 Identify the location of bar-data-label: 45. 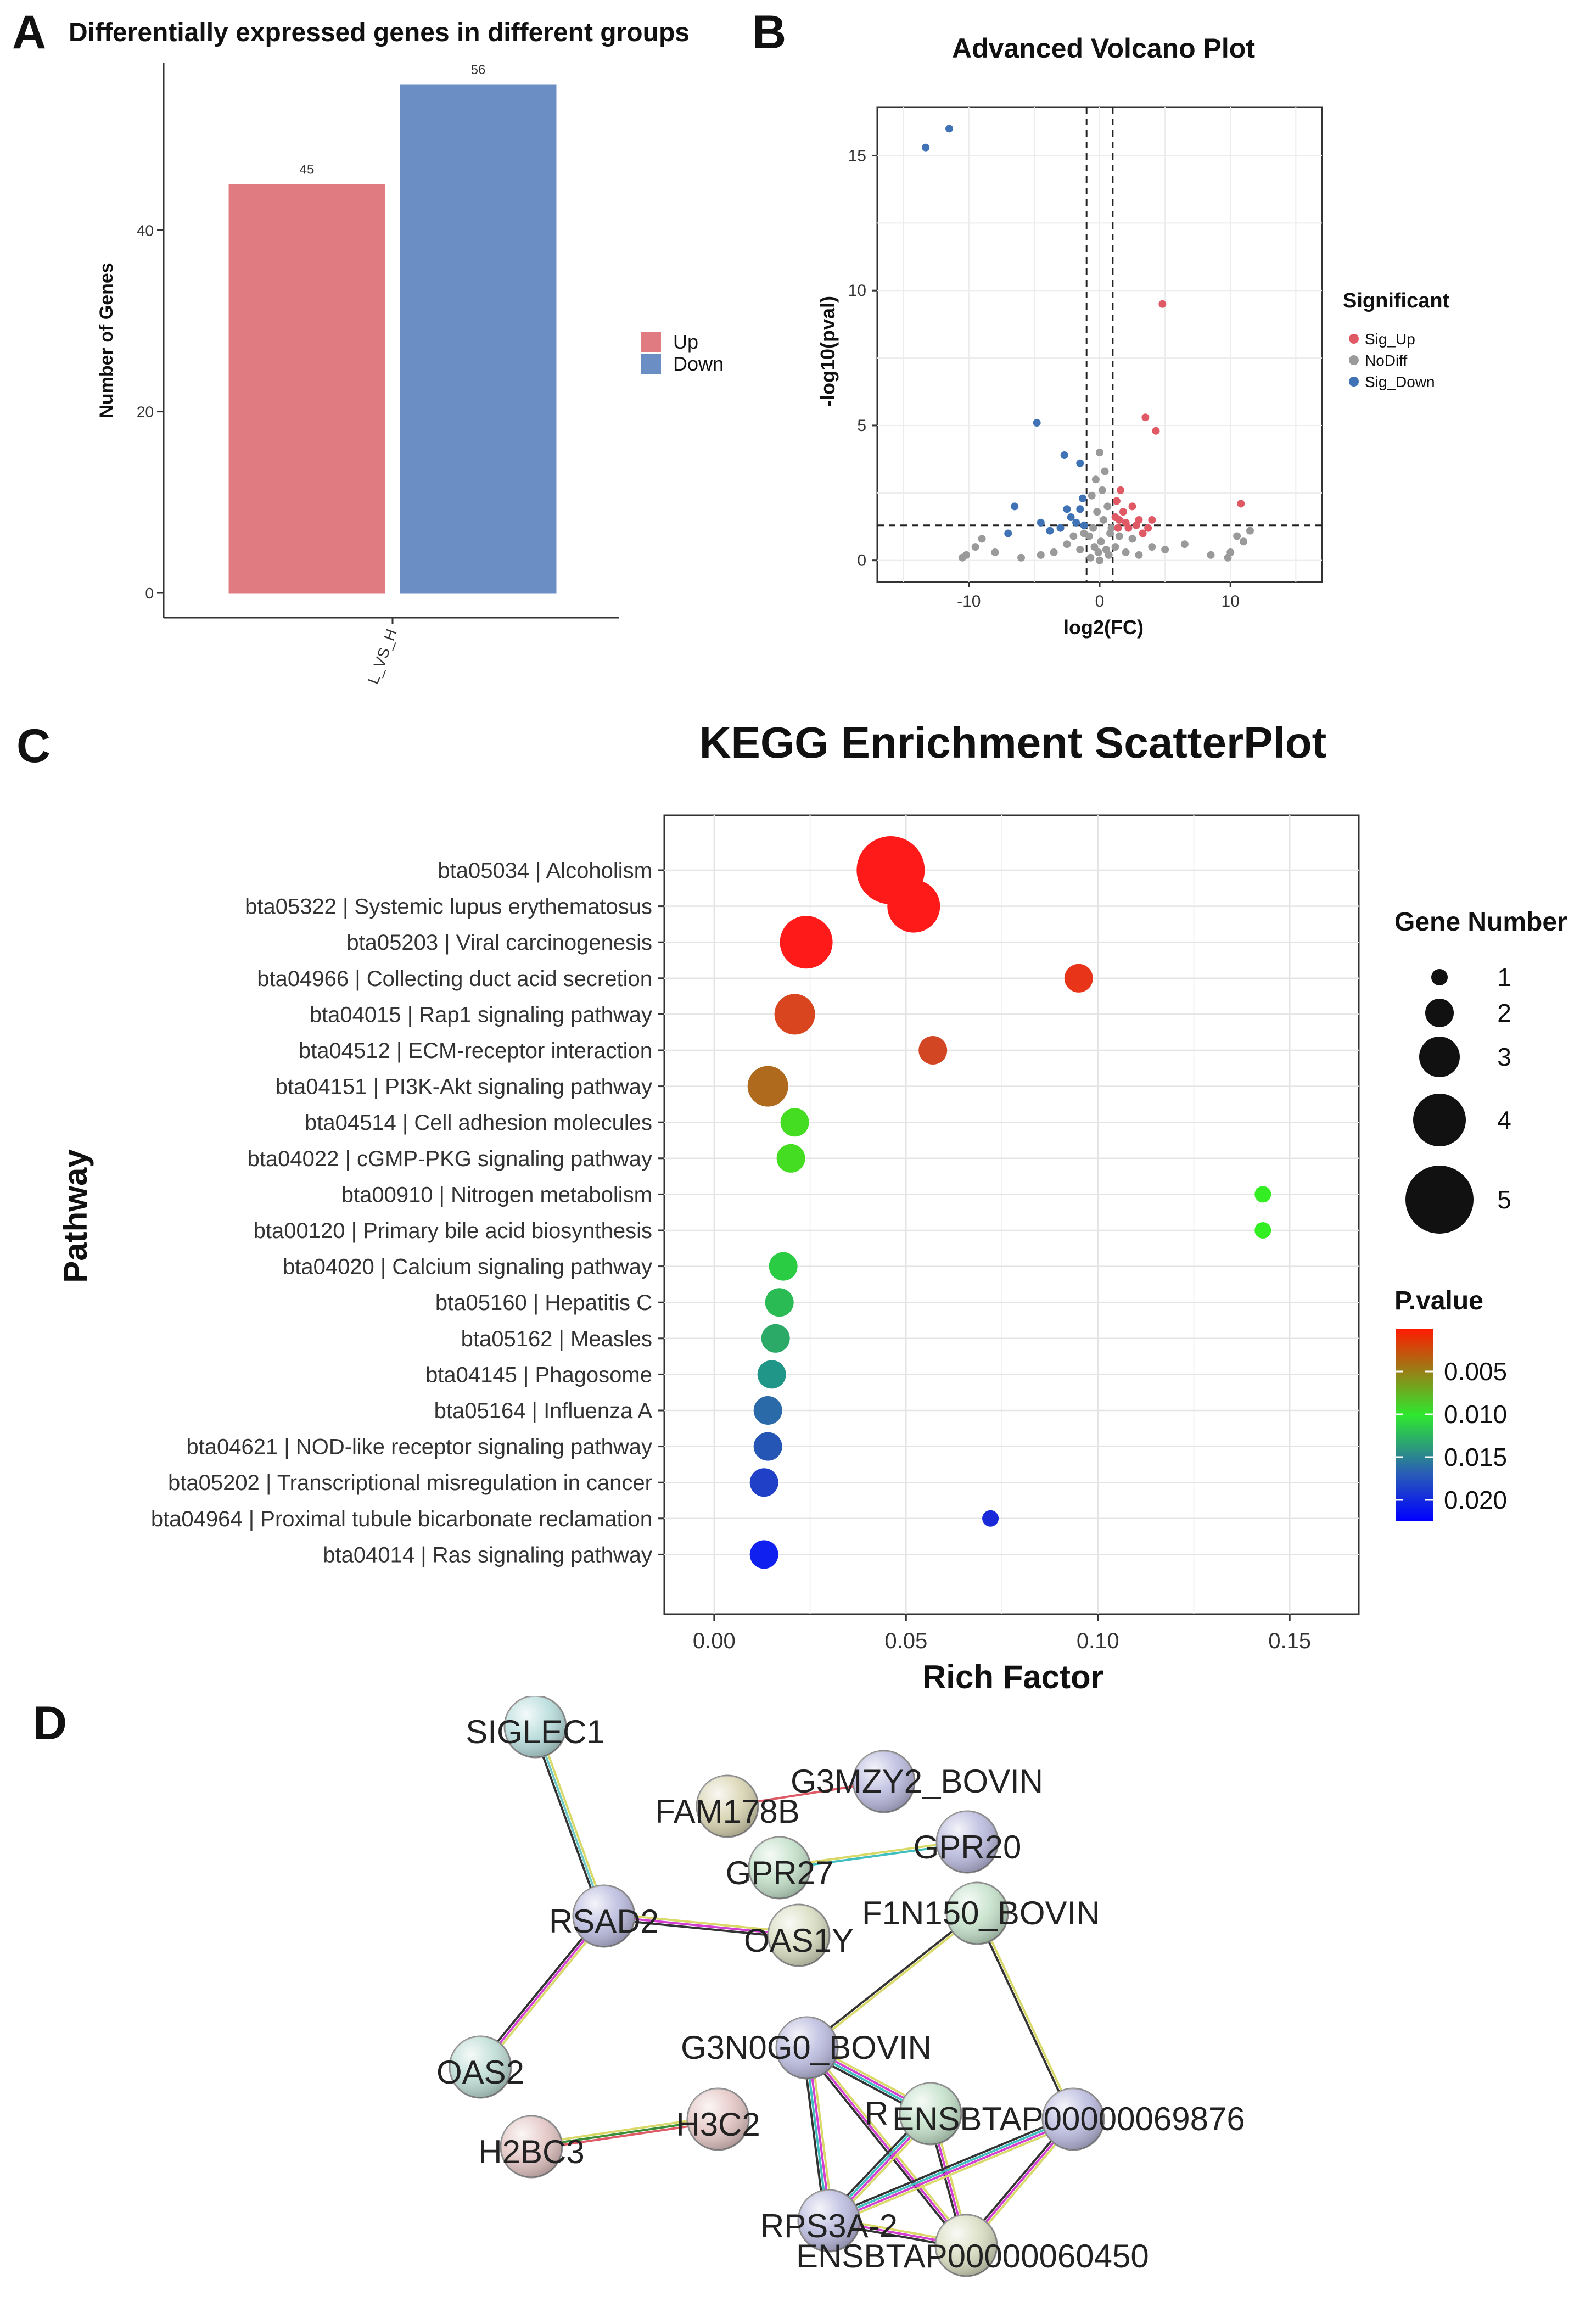
(307, 170).